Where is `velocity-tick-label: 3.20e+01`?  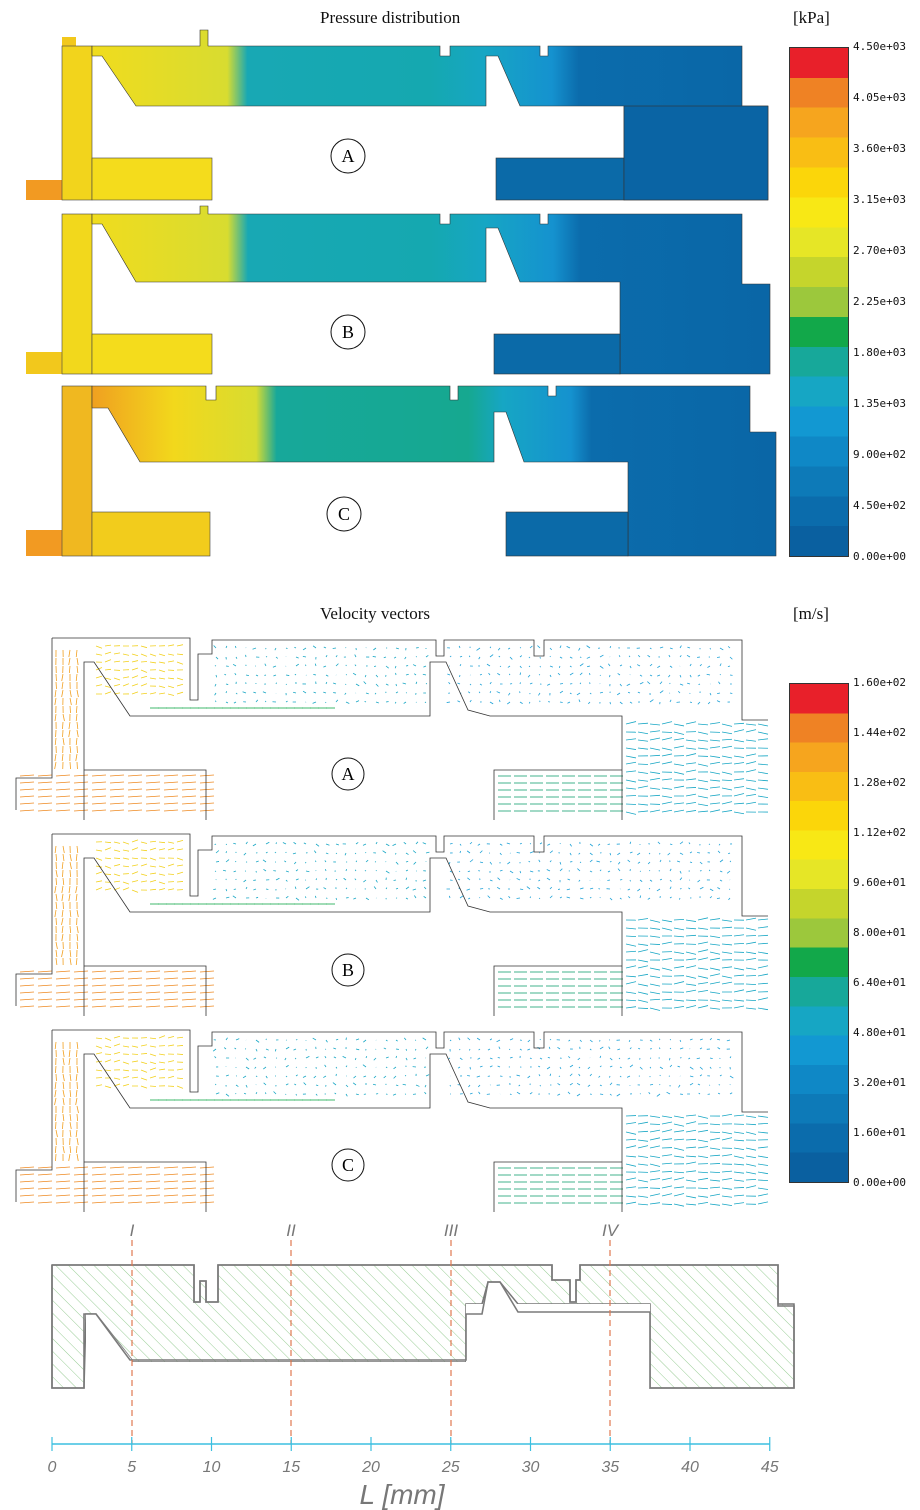
velocity-tick-label: 3.20e+01 is located at coordinates (879, 1082).